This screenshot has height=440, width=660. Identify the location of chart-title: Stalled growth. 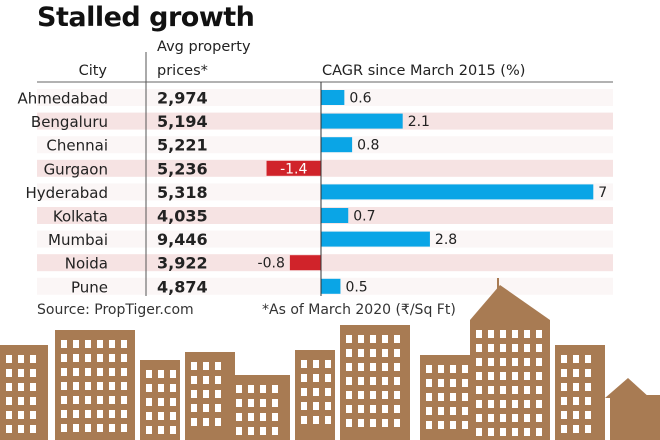
(146, 17).